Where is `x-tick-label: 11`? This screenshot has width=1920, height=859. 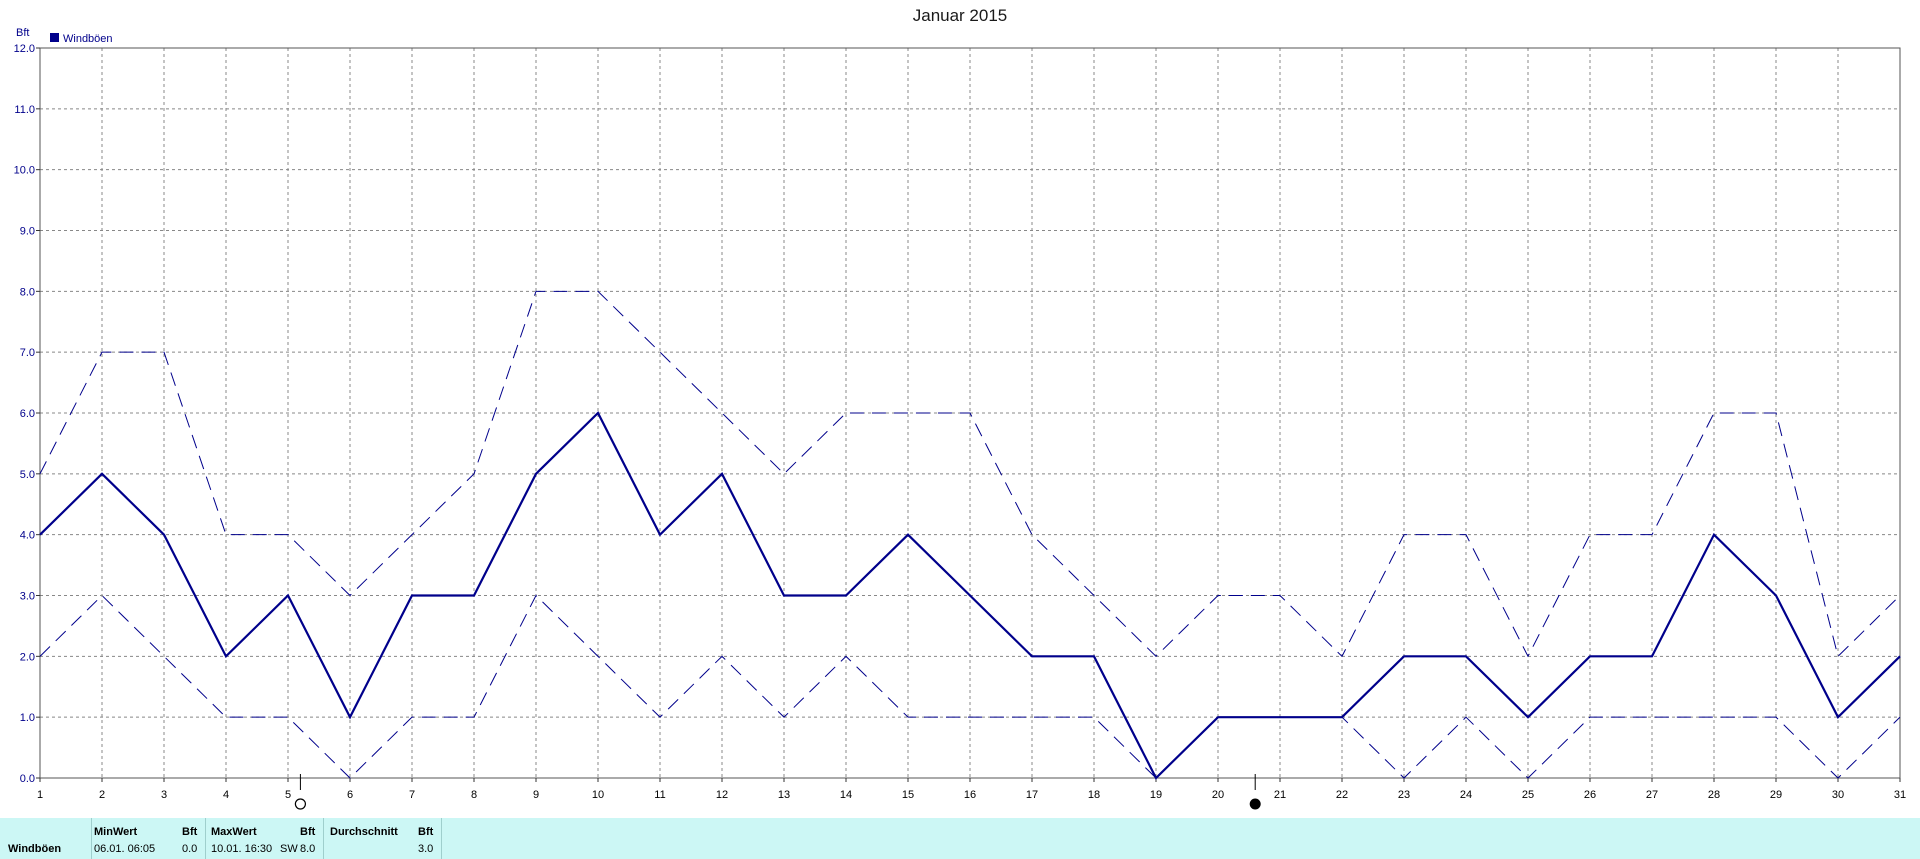 x-tick-label: 11 is located at coordinates (659, 795).